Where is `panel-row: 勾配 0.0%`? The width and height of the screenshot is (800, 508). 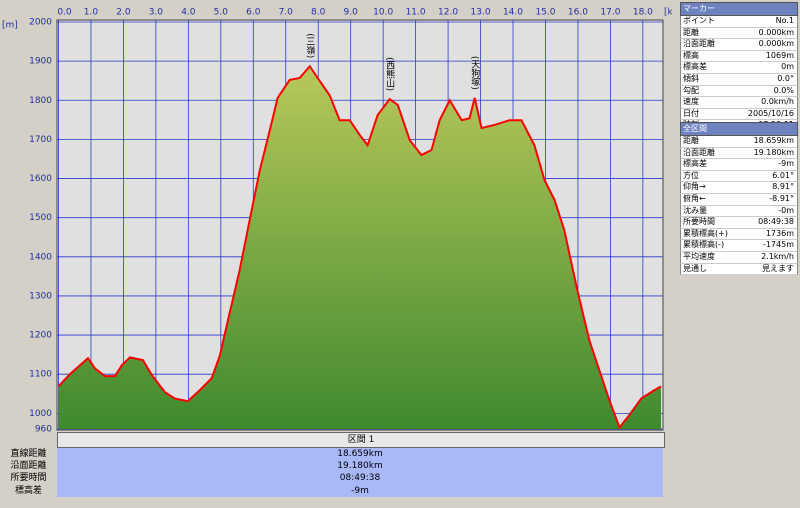 panel-row: 勾配 0.0% is located at coordinates (739, 91).